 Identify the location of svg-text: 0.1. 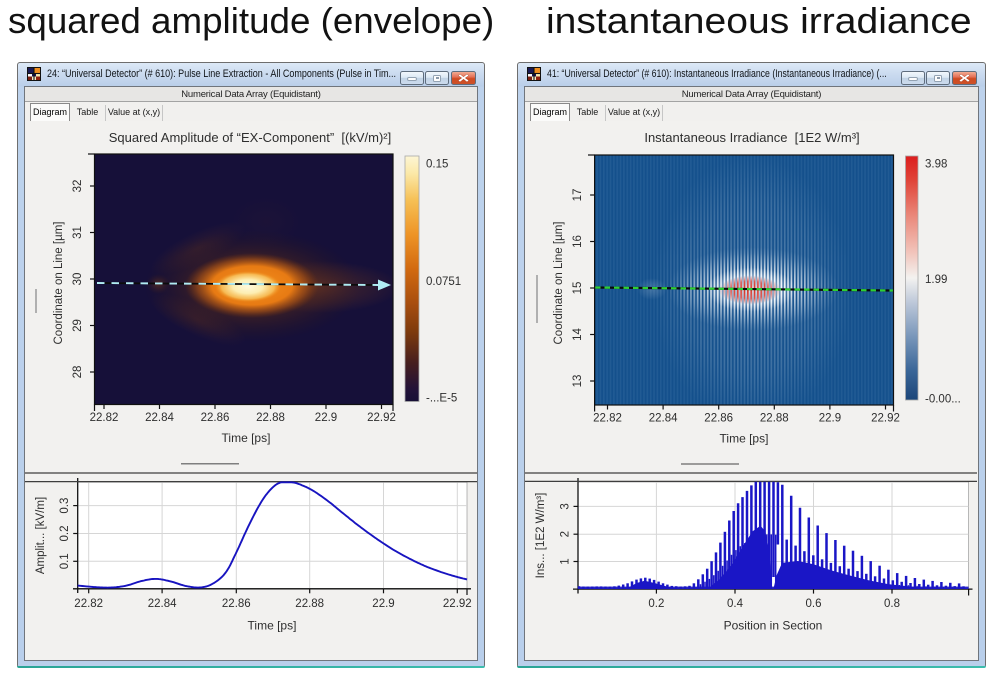
(65, 561).